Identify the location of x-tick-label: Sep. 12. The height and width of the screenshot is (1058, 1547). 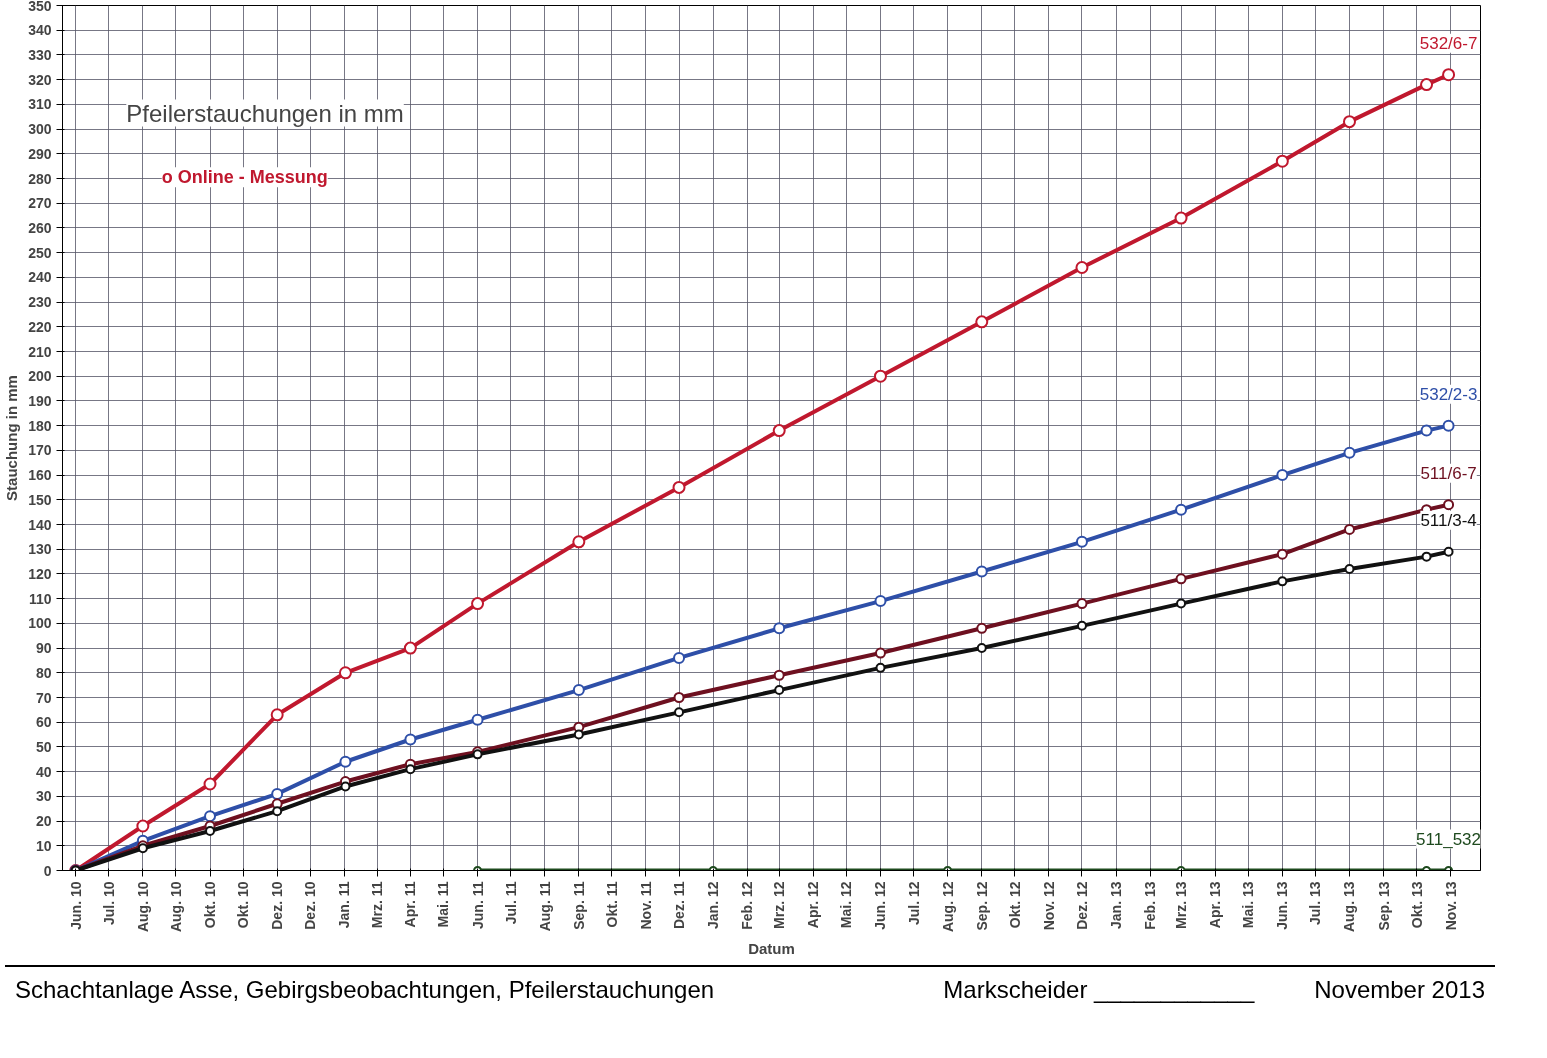
(981, 906).